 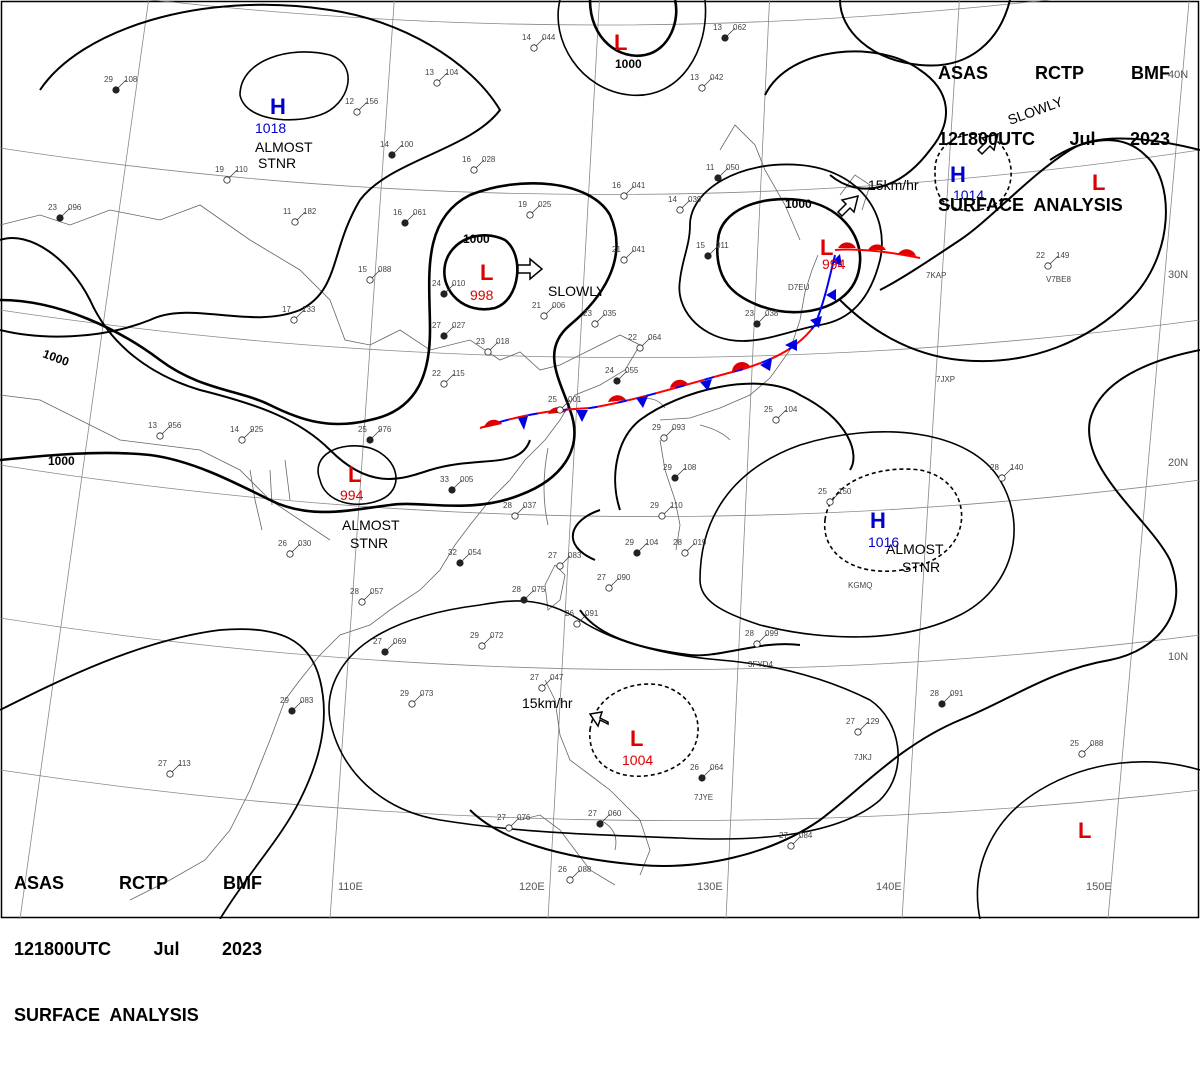 I want to click on station-pressure: 090, so click(x=624, y=577).